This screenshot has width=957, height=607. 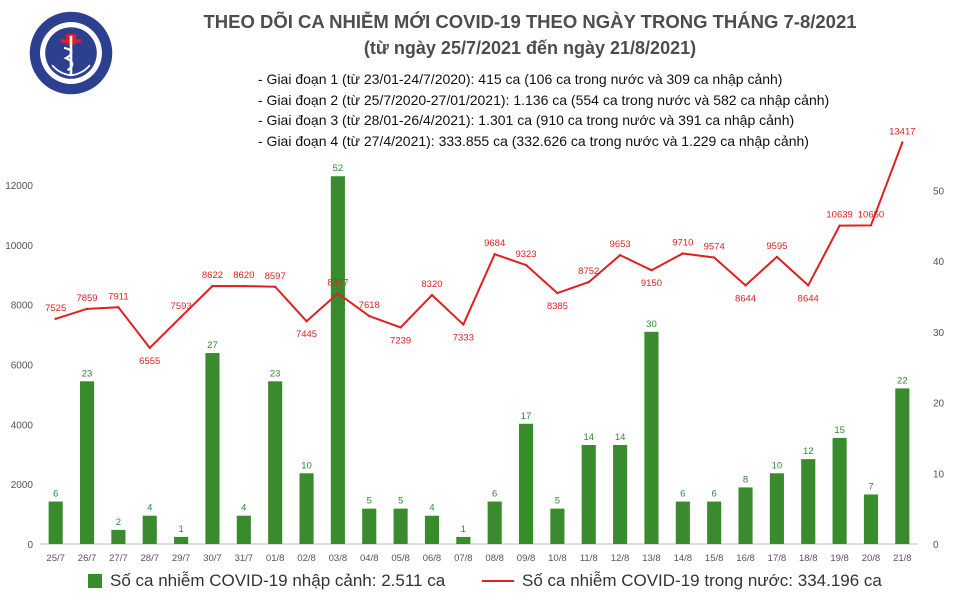 I want to click on bar-value-label: 5, so click(x=400, y=501).